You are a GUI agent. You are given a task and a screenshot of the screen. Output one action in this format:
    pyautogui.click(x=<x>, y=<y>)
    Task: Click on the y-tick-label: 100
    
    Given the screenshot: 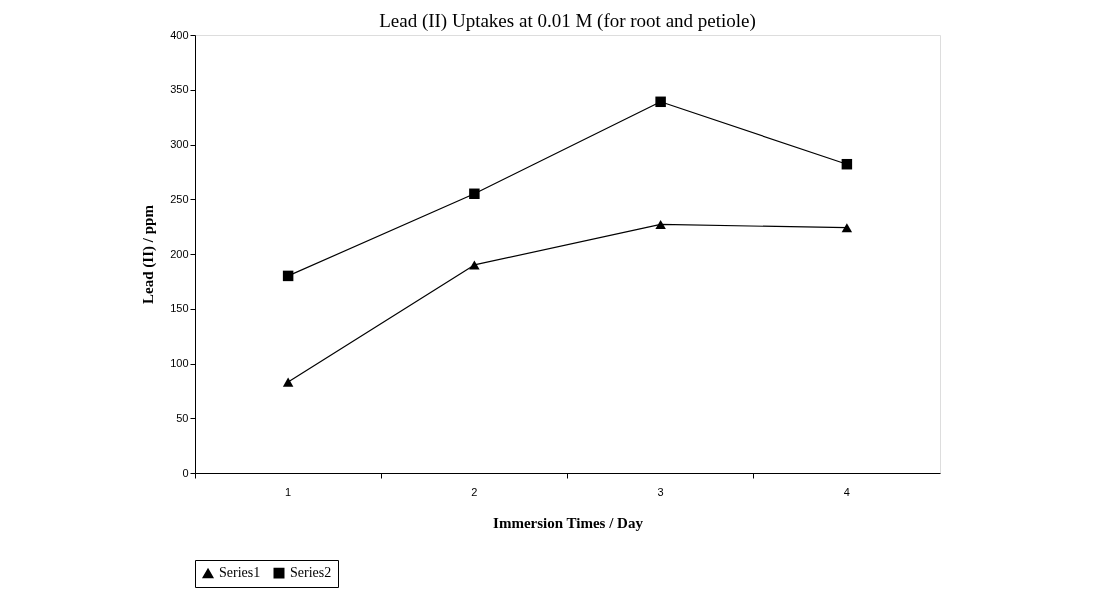 What is the action you would take?
    pyautogui.click(x=179, y=363)
    